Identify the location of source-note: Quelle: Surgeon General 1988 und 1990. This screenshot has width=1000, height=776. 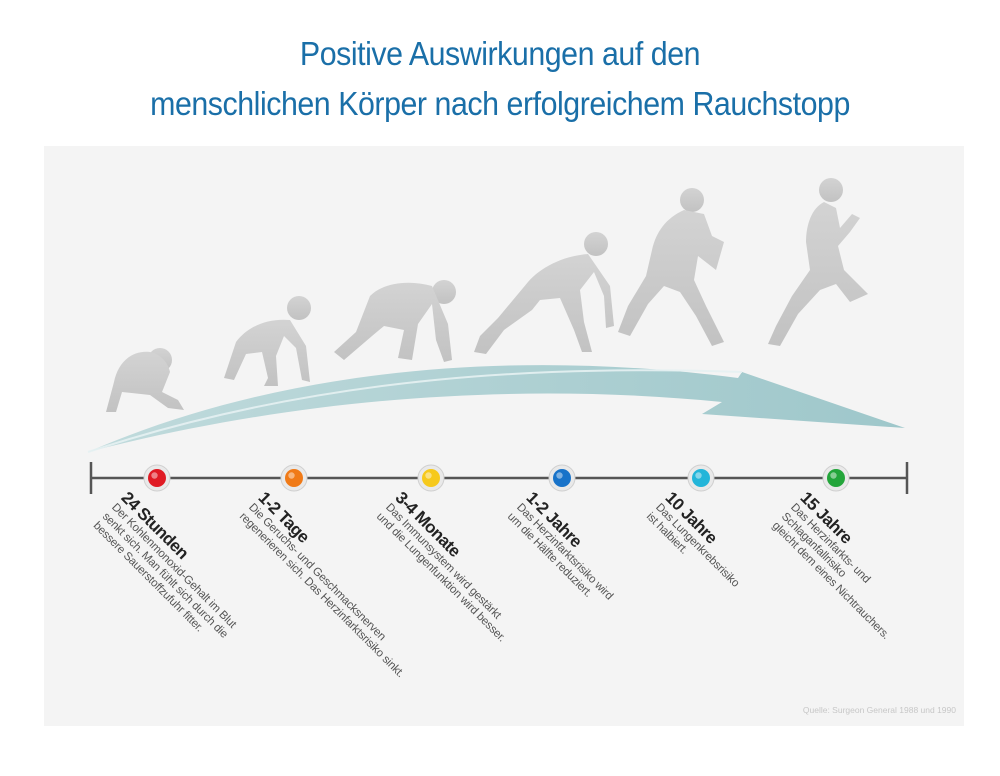
(879, 710).